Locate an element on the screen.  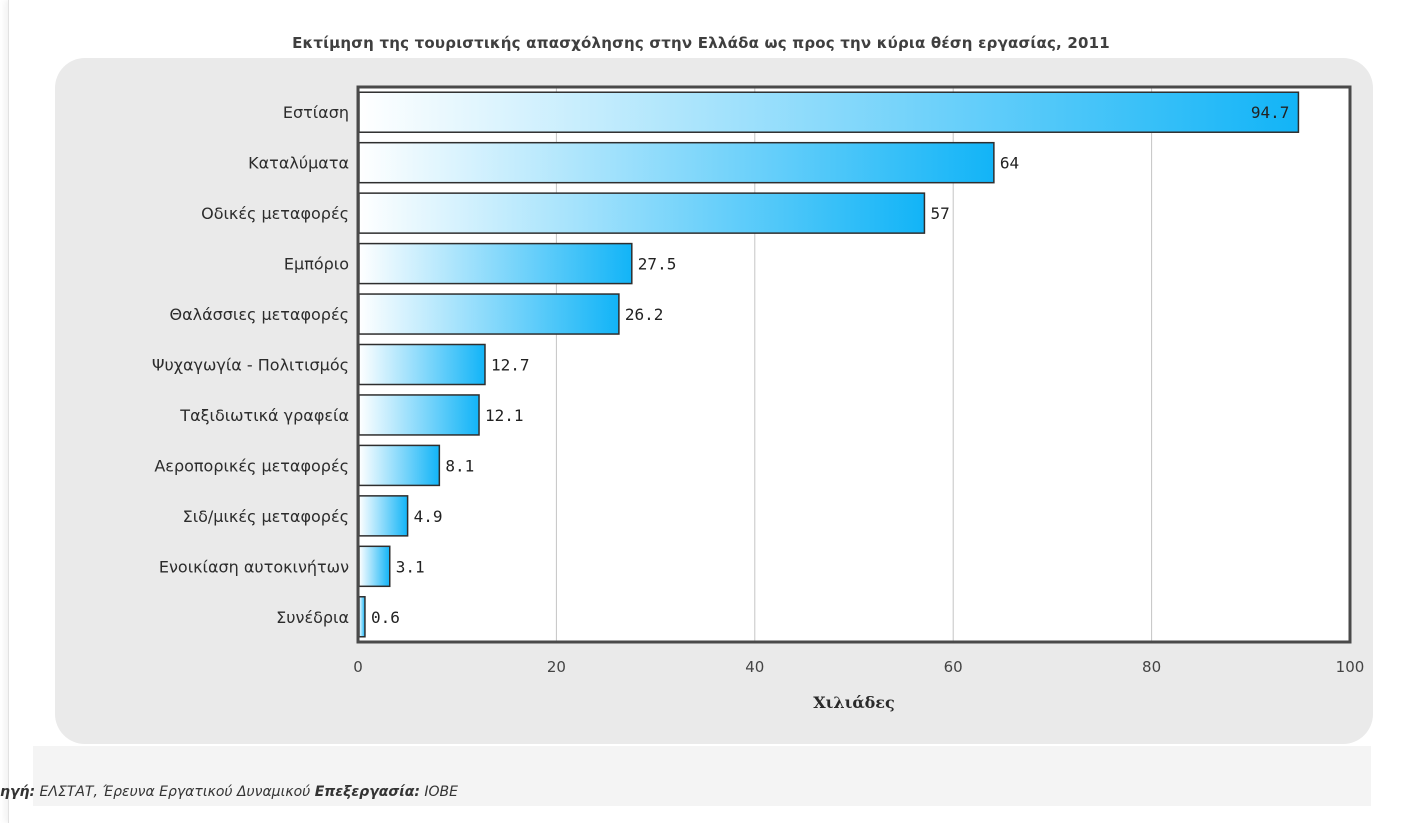
value-label: 0.6 is located at coordinates (385, 617).